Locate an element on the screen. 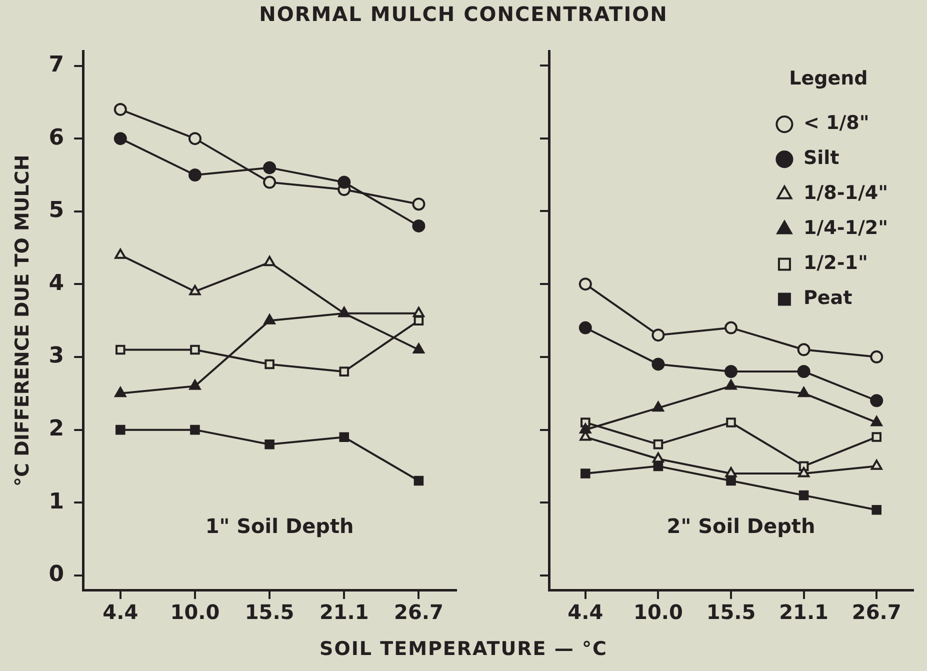 The image size is (927, 671). y-tick-label: 3 is located at coordinates (56, 356).